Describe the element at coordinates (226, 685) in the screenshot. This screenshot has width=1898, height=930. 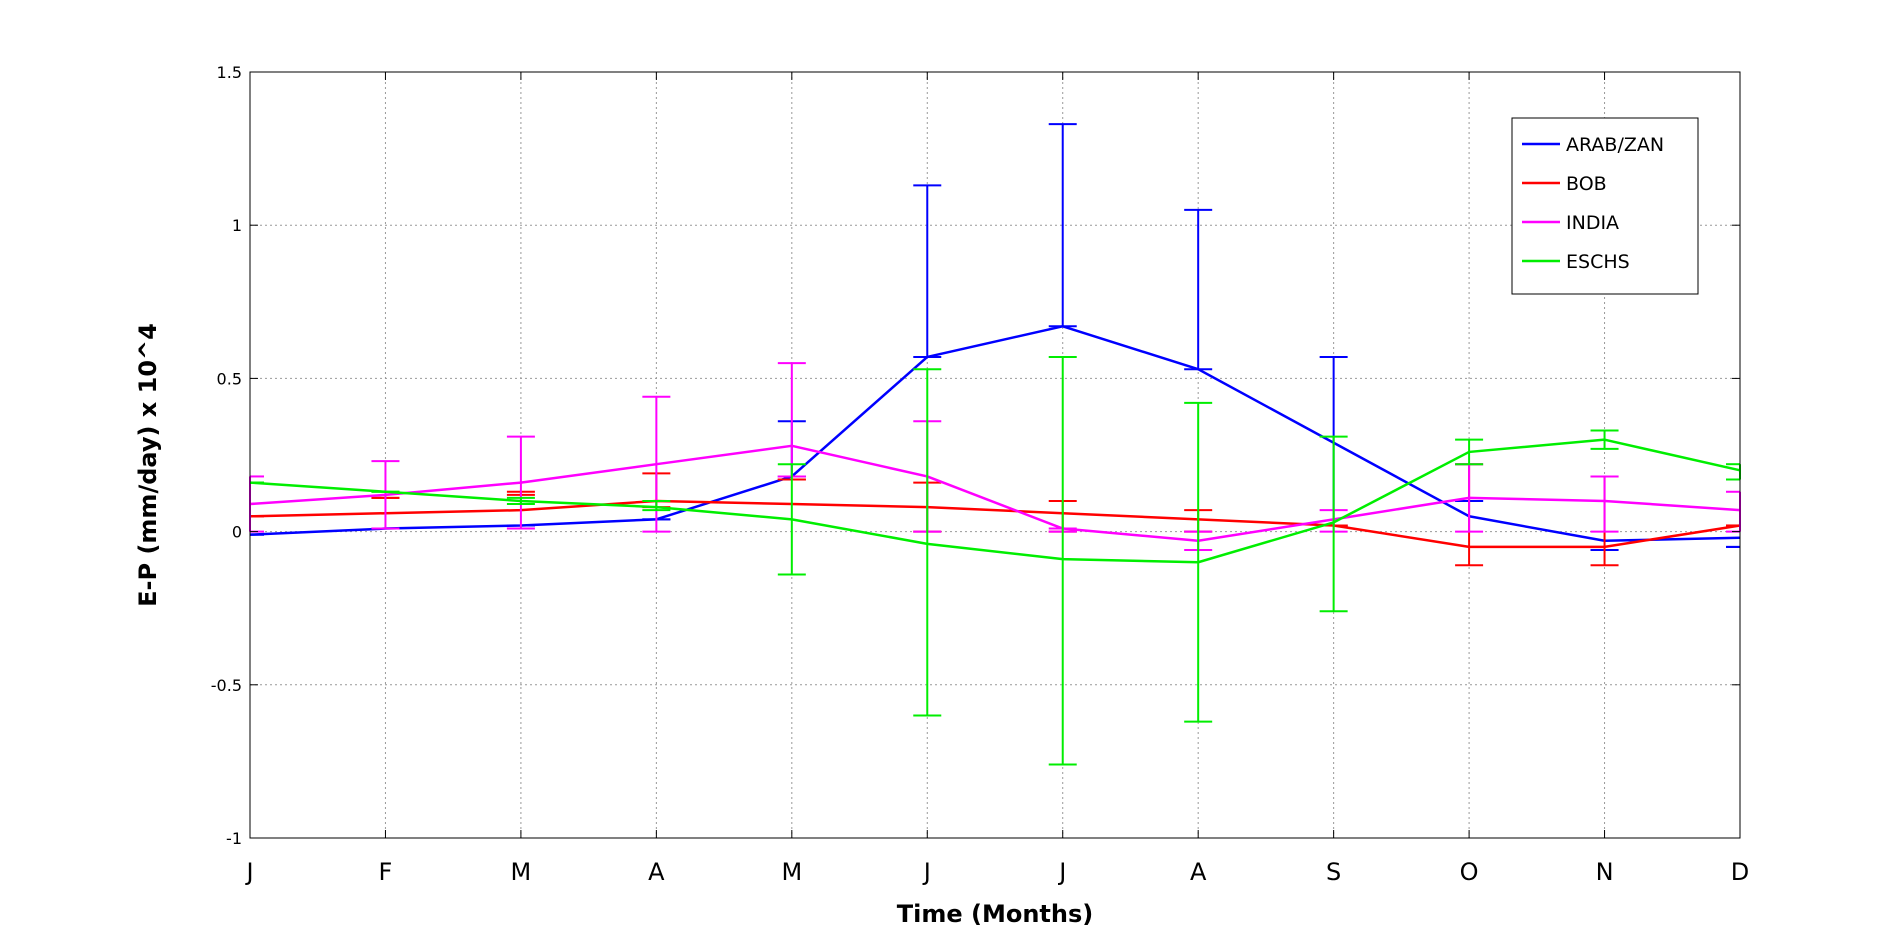
I see `y-tick-label: -0.5` at that location.